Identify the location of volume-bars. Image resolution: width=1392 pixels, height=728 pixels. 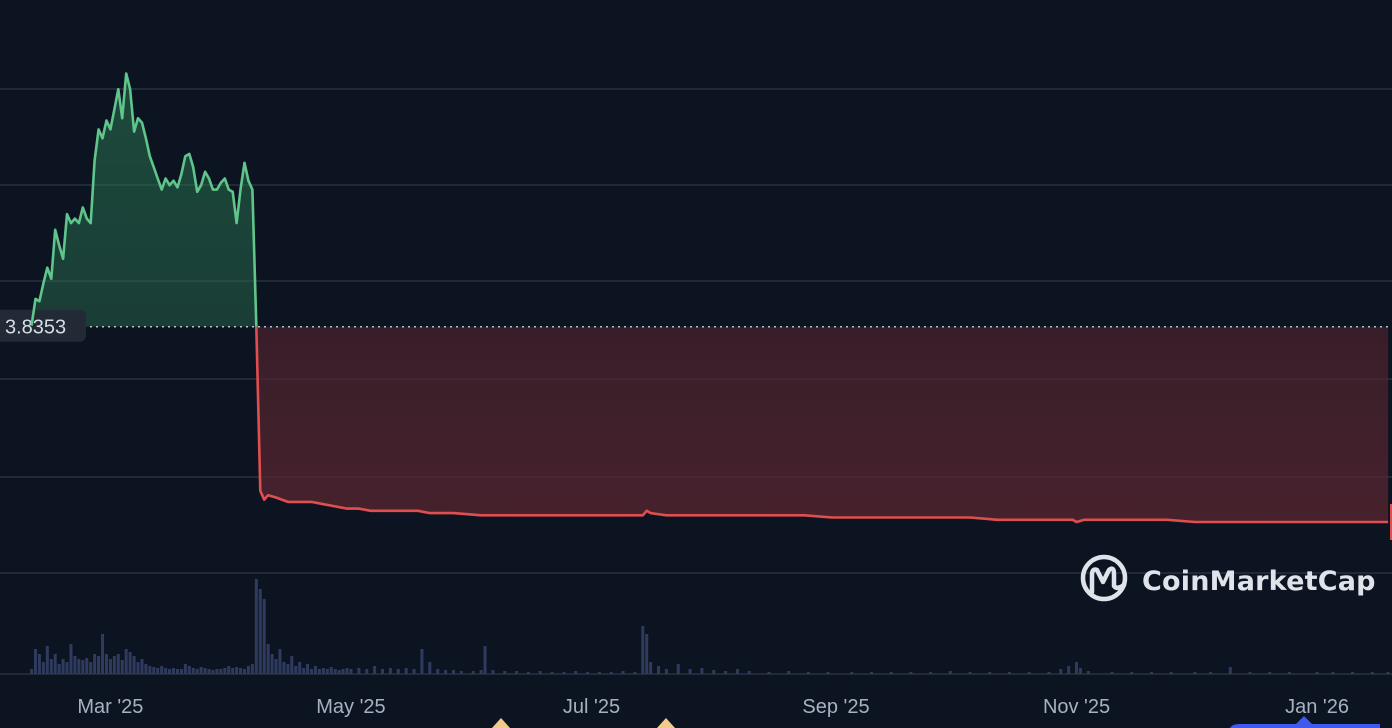
(710, 626).